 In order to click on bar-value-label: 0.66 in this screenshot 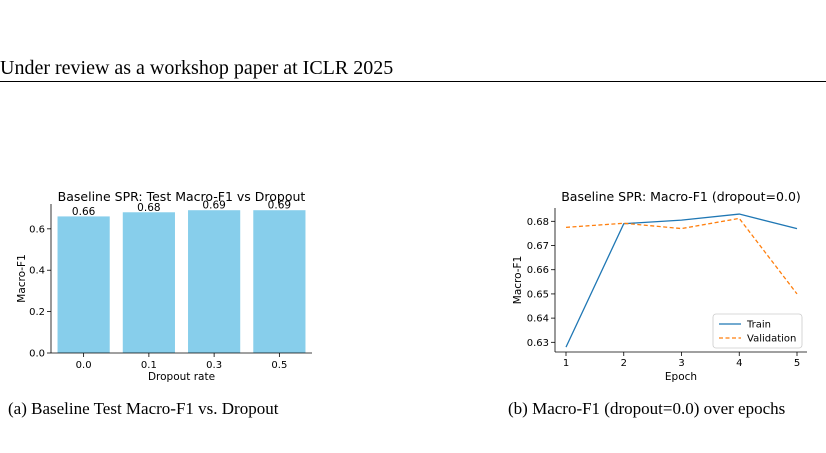, I will do `click(84, 212)`.